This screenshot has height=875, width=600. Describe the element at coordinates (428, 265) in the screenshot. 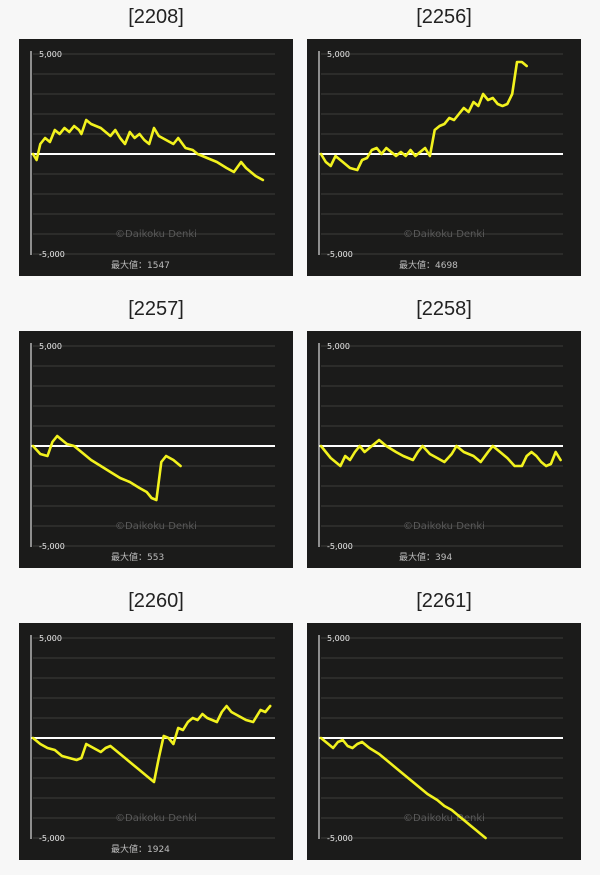

I see `max-value-label: 最大値：4698` at that location.